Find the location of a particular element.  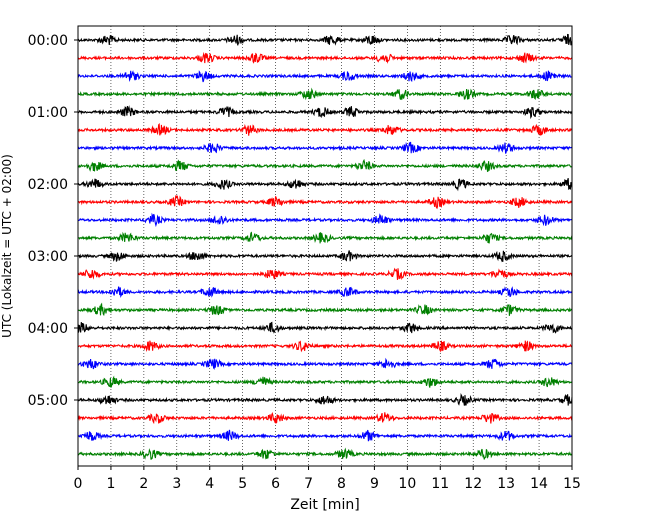

x-tick-label: 5 is located at coordinates (242, 484).